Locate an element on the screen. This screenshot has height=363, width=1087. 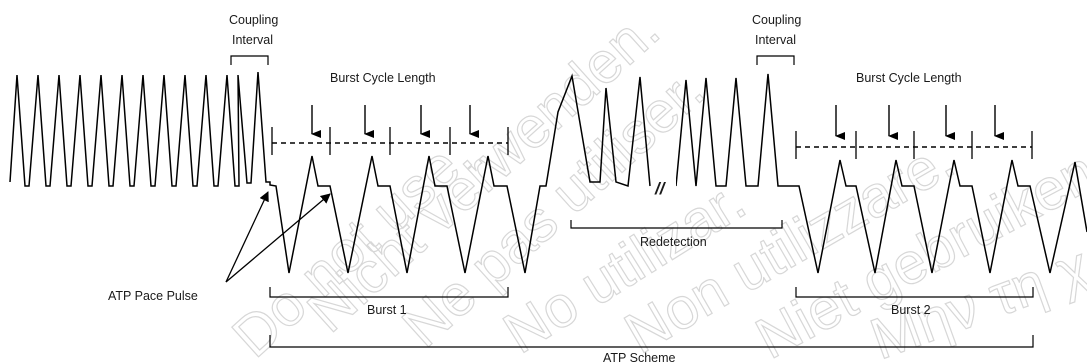
redetection-label: Redetection is located at coordinates (673, 242).